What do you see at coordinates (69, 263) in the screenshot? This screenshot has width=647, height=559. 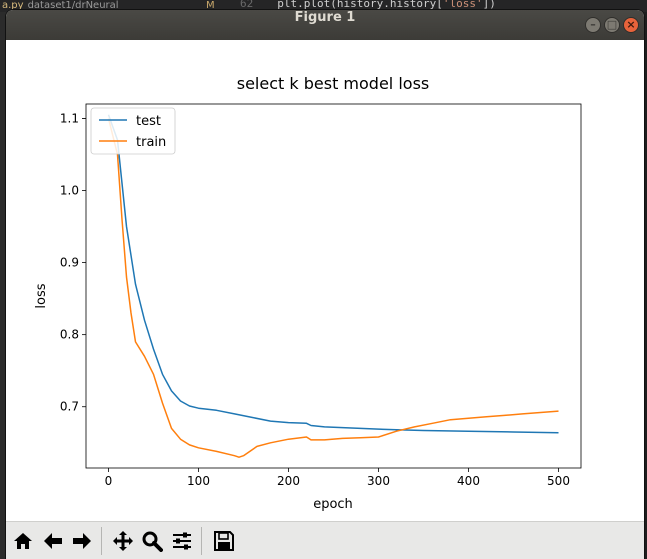 I see `y-tick-label: 0.9` at bounding box center [69, 263].